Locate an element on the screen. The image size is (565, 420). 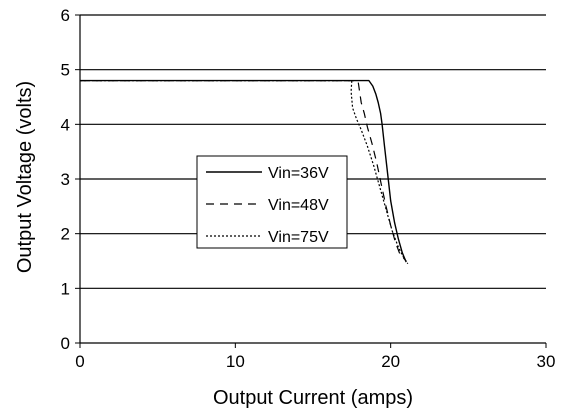
y-tick-label: 4 is located at coordinates (65, 124).